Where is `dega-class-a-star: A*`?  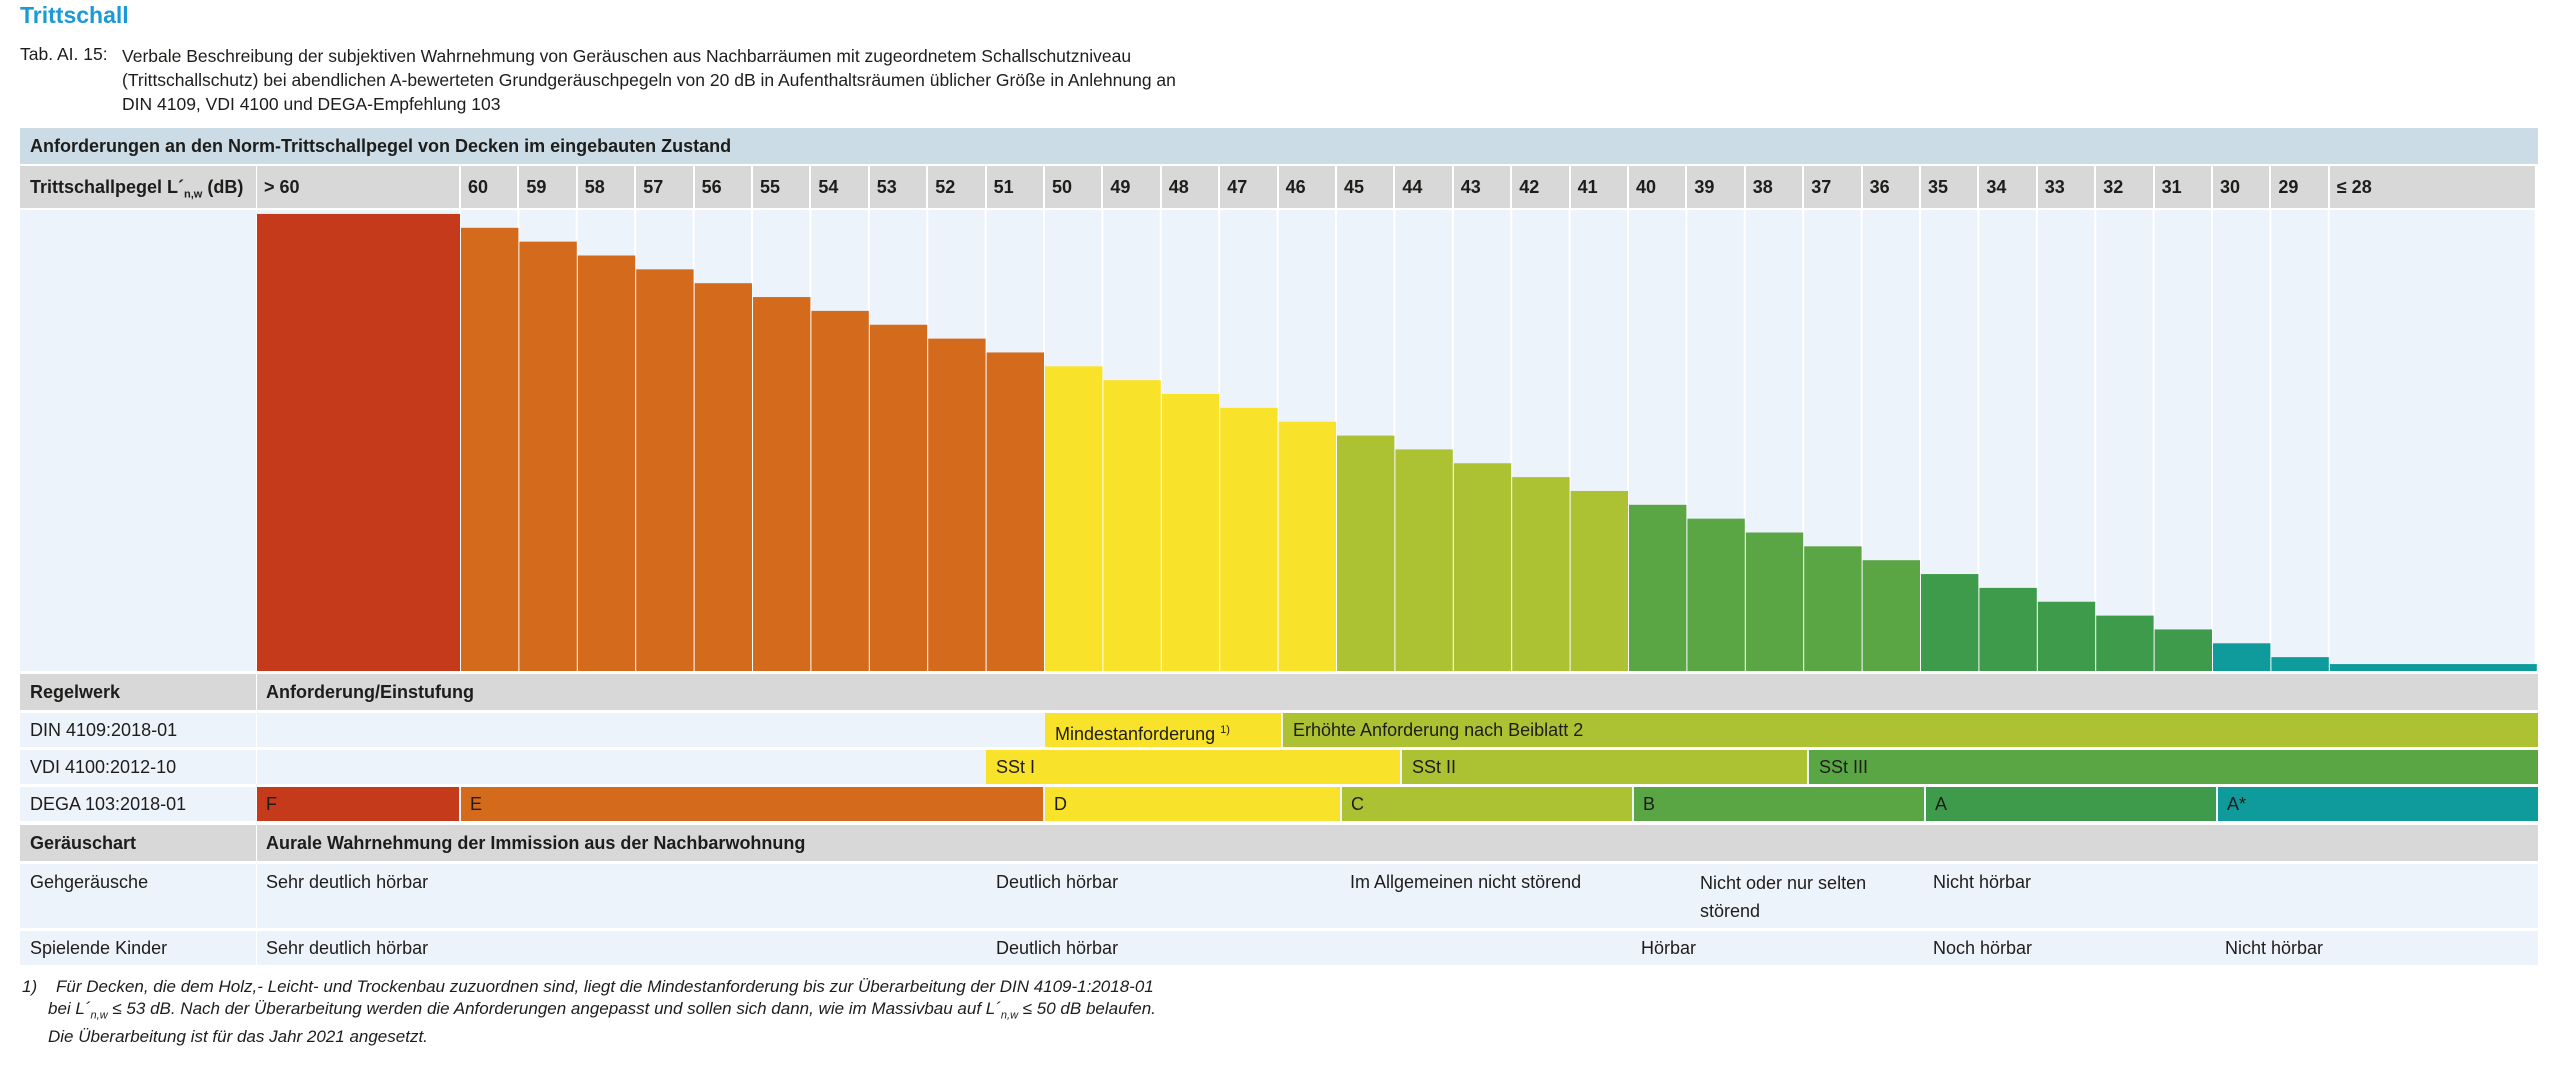 dega-class-a-star: A* is located at coordinates (2378, 804).